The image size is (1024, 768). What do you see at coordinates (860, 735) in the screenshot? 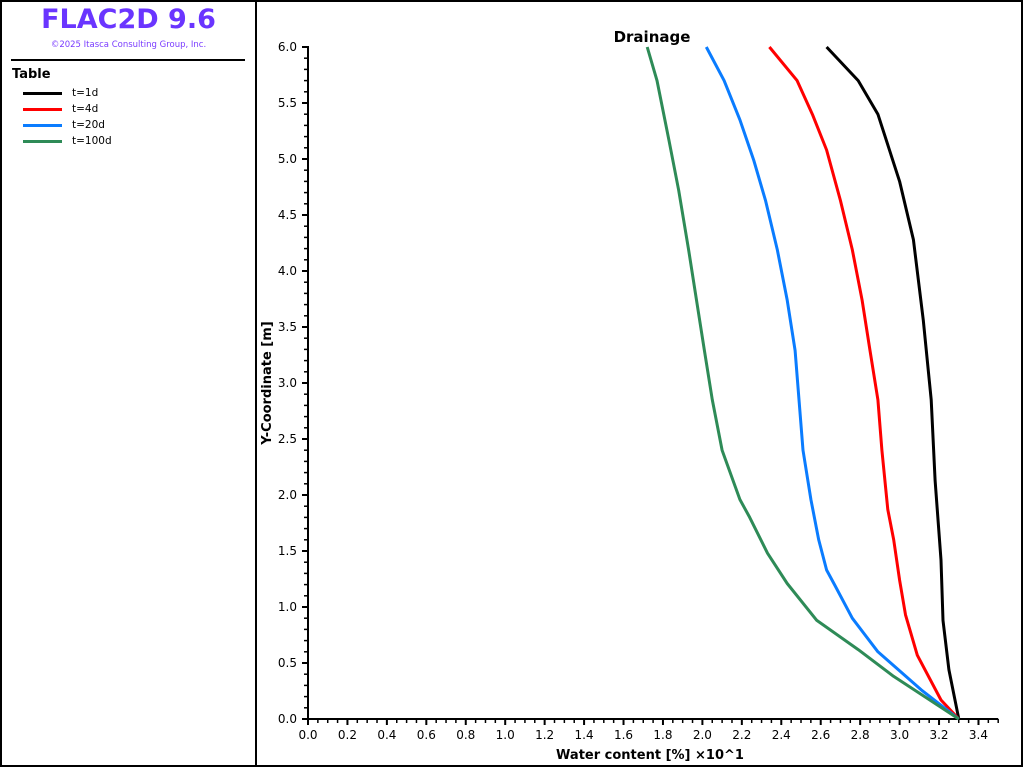
I see `x-tick-label: 2.8` at bounding box center [860, 735].